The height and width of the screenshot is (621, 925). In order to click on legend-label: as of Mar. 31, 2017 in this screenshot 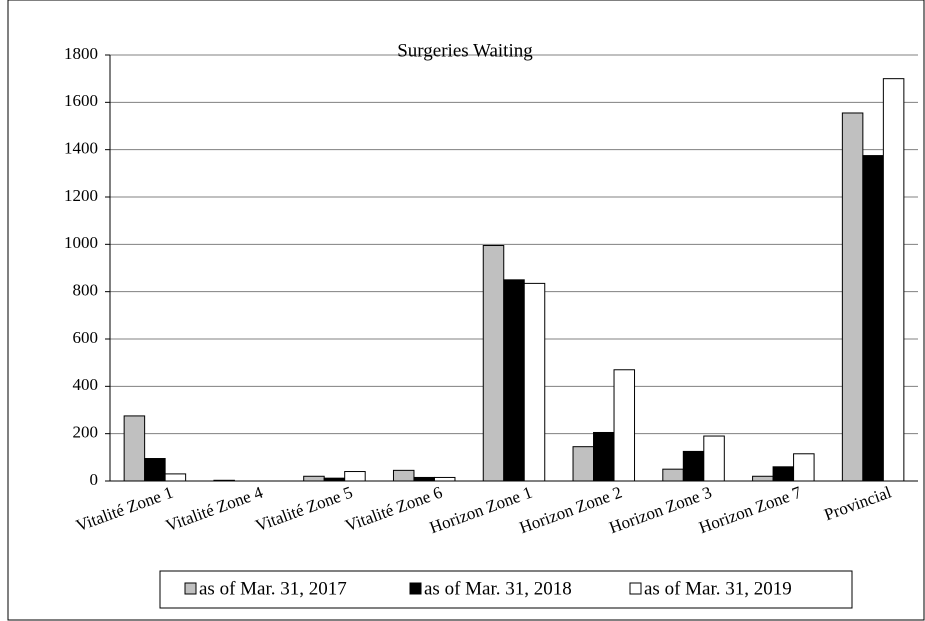, I will do `click(273, 588)`.